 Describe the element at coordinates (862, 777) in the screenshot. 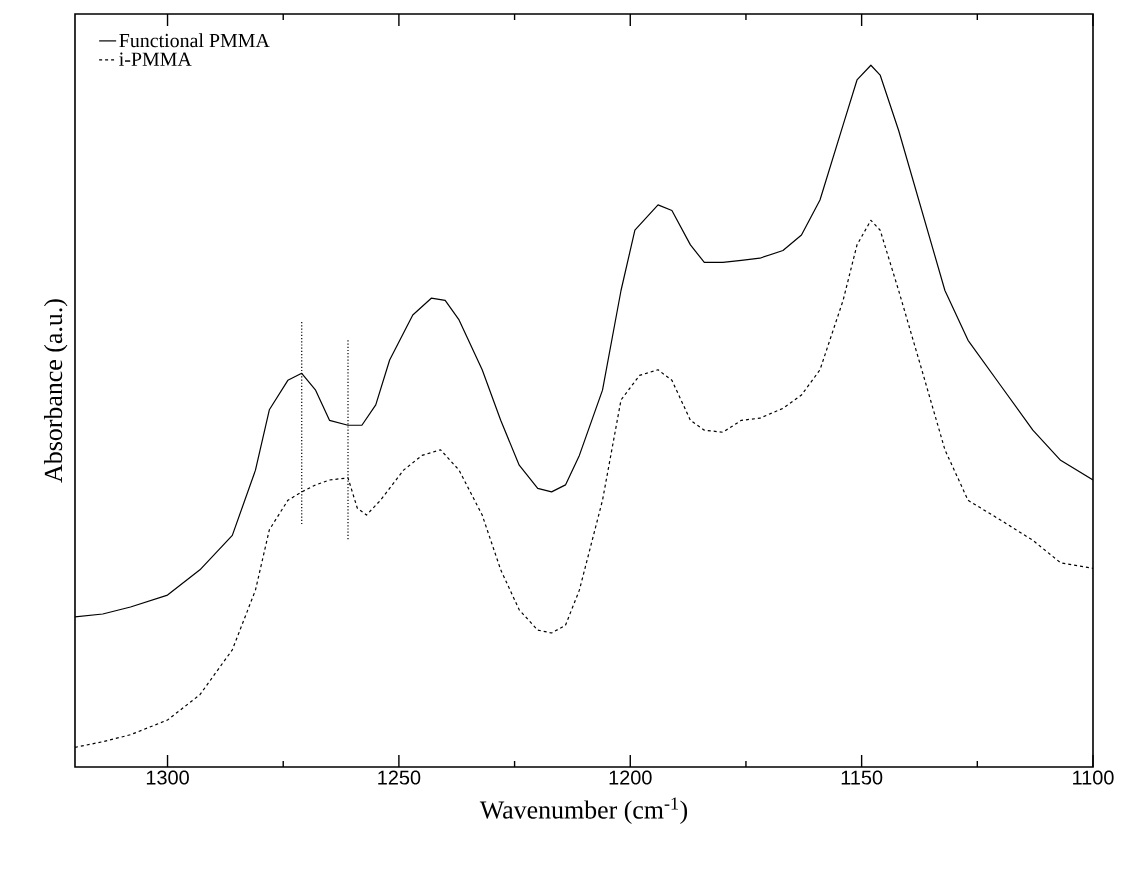

I see `x-tick-label: 1150` at that location.